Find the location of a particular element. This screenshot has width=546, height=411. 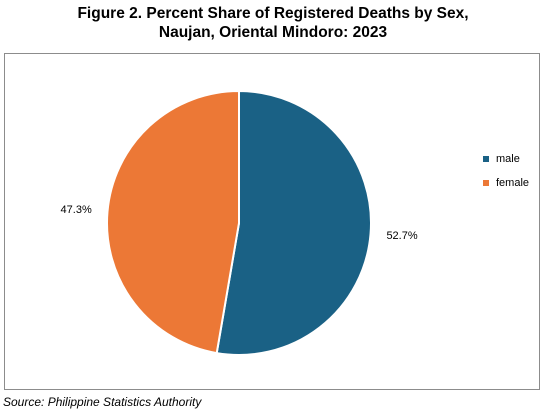

legend: male female is located at coordinates (506, 176).